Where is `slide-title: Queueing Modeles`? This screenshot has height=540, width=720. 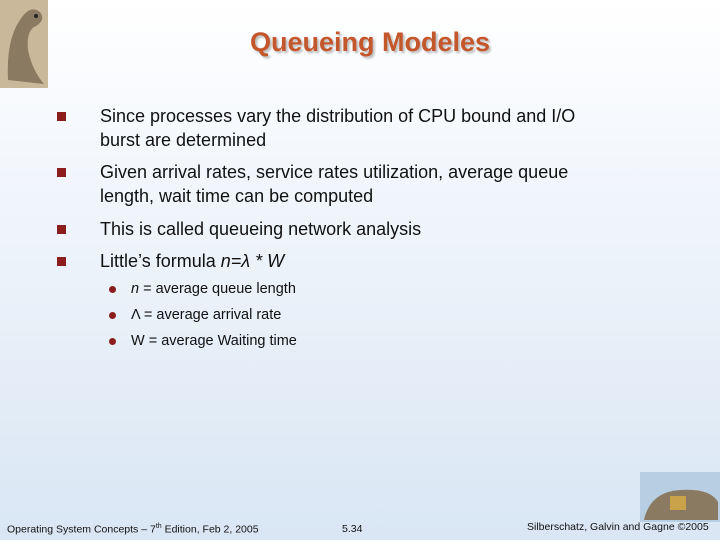 slide-title: Queueing Modeles is located at coordinates (370, 42).